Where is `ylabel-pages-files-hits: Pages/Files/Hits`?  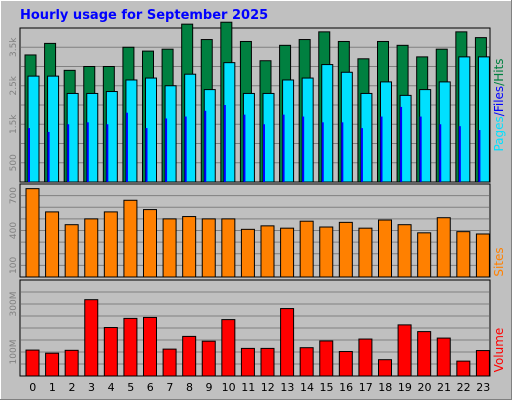
ylabel-pages-files-hits: Pages/Files/Hits is located at coordinates (499, 104).